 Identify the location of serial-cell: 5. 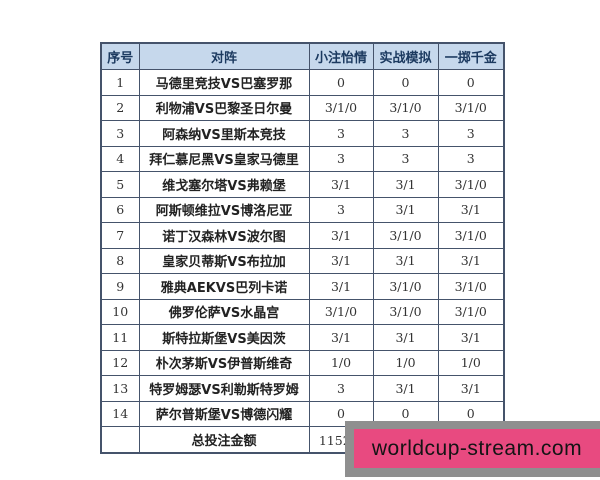
(120, 184).